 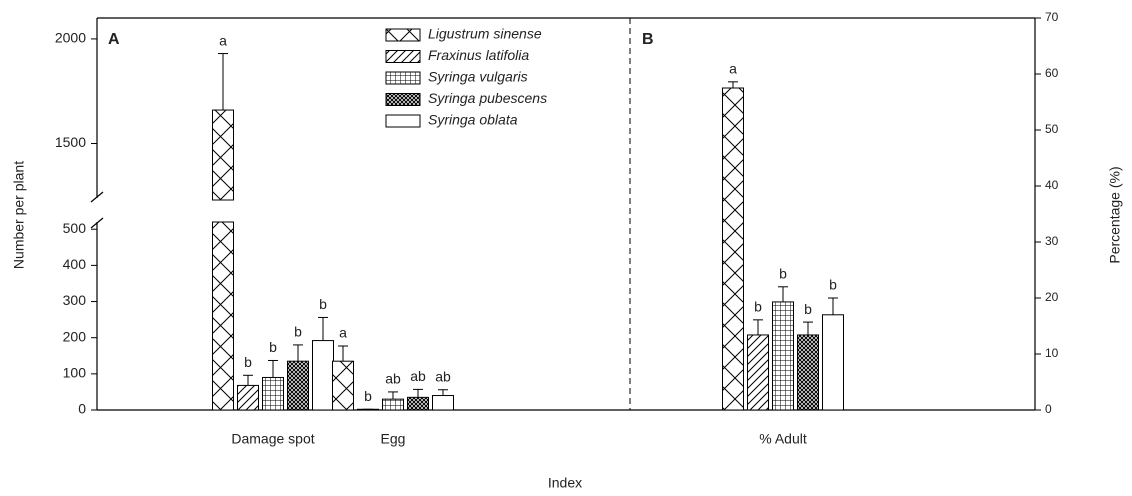 I want to click on y2-tick-label: 10, so click(x=1052, y=353).